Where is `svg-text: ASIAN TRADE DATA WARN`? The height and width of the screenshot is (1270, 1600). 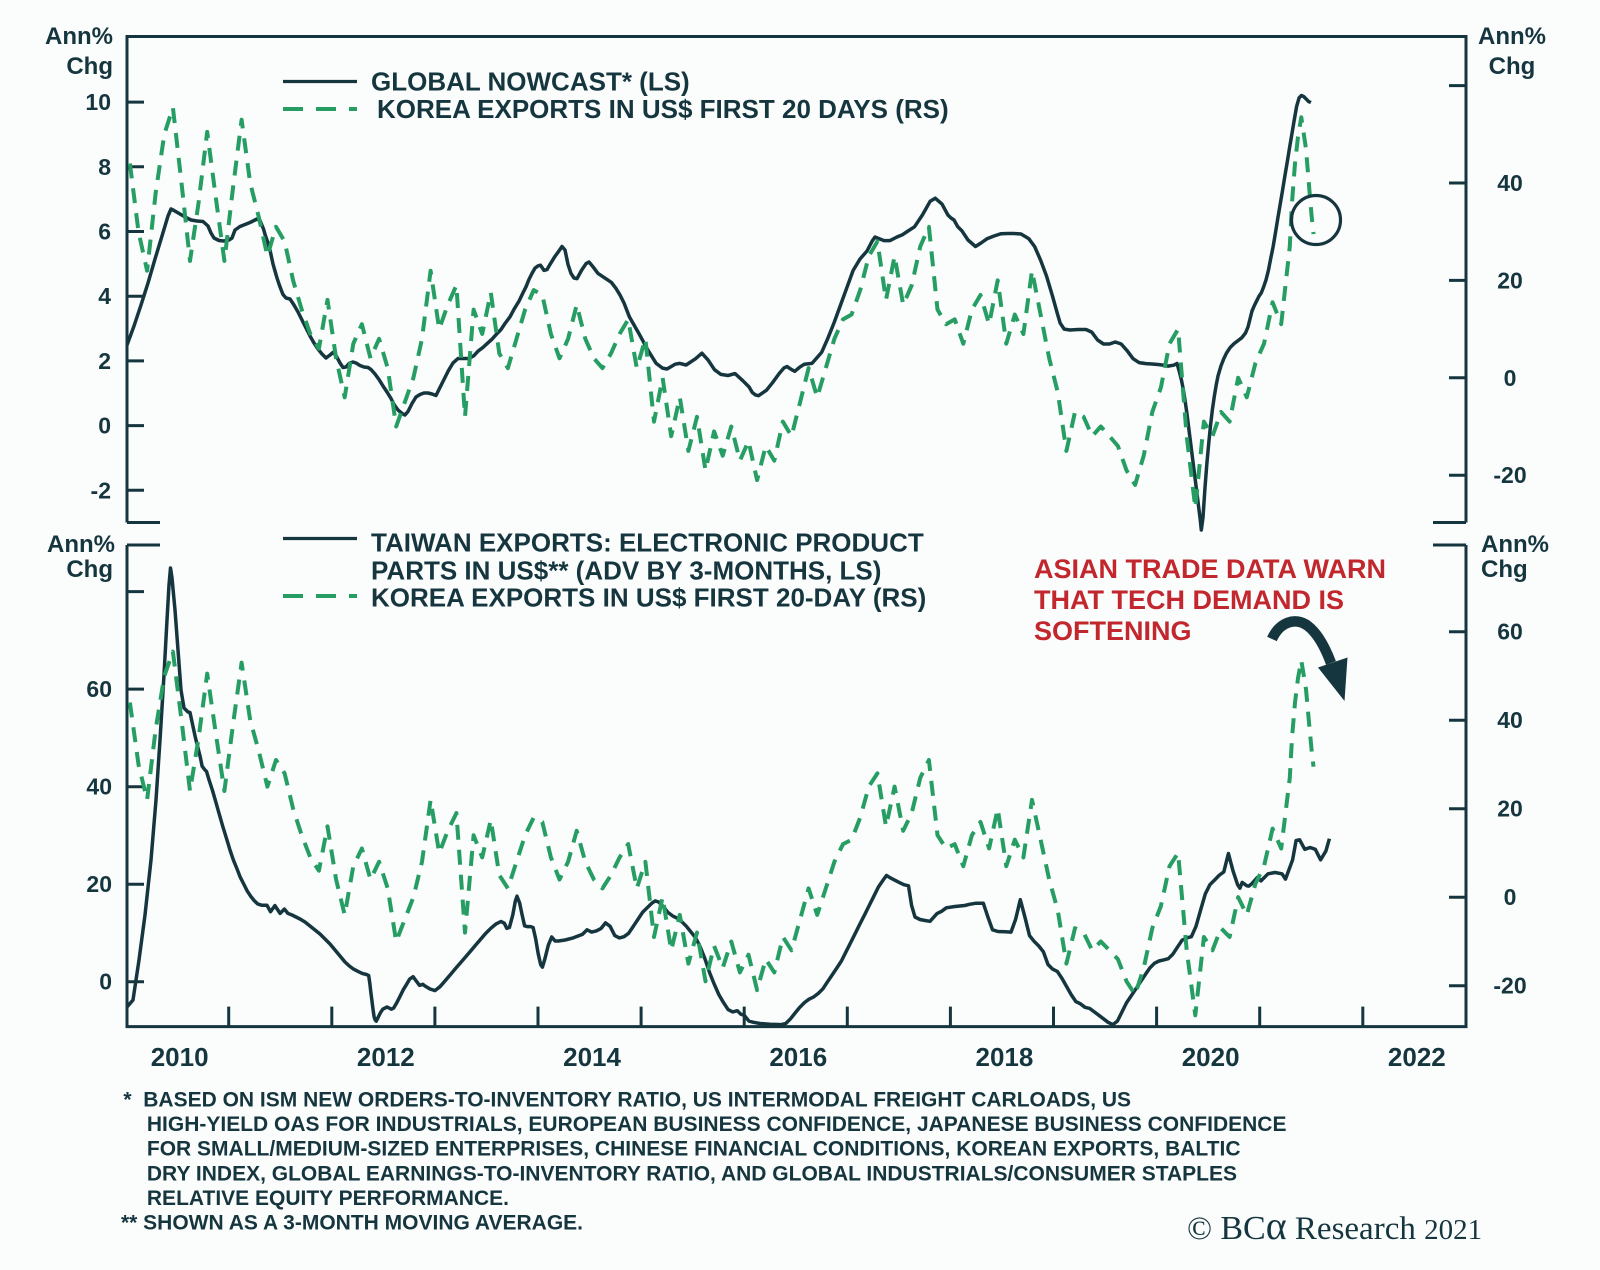
svg-text: ASIAN TRADE DATA WARN is located at coordinates (1210, 569).